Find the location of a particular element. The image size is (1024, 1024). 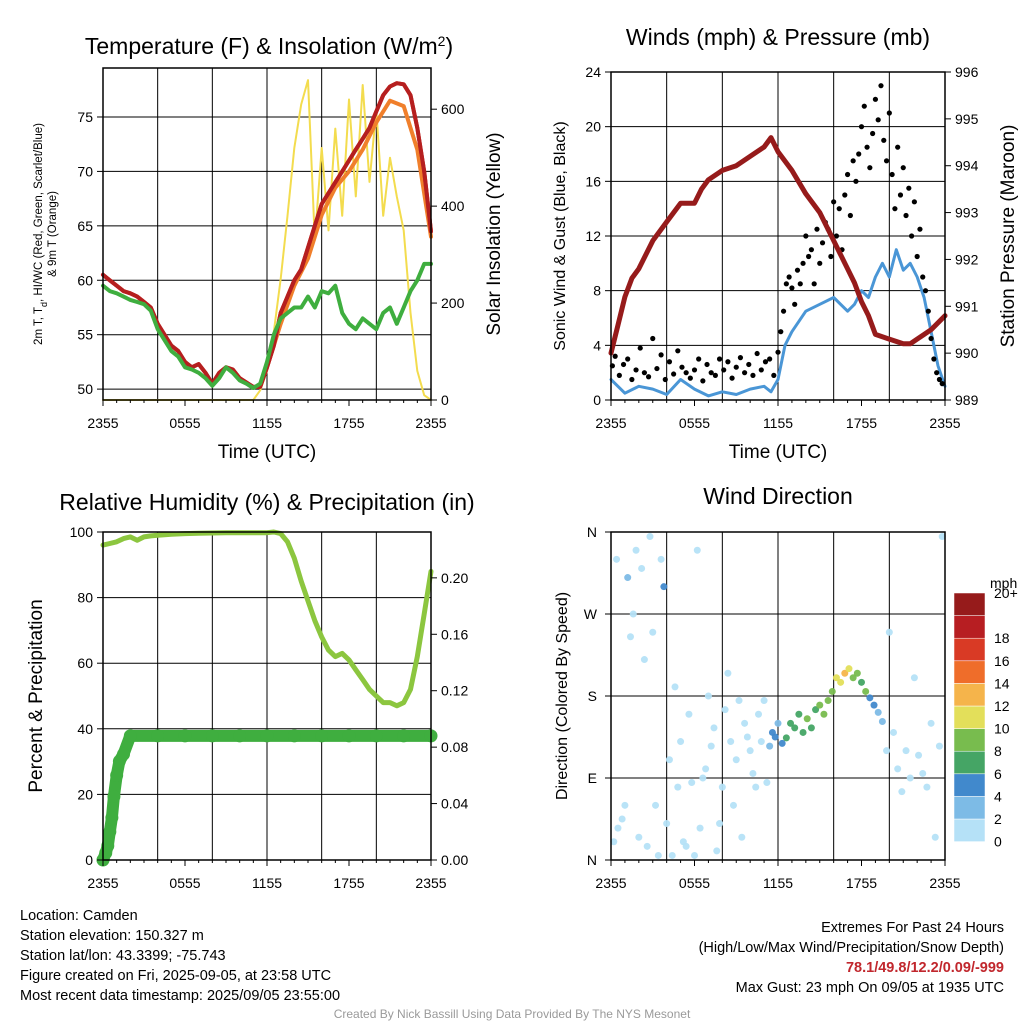

y-tick-label: 24 is located at coordinates (593, 72).